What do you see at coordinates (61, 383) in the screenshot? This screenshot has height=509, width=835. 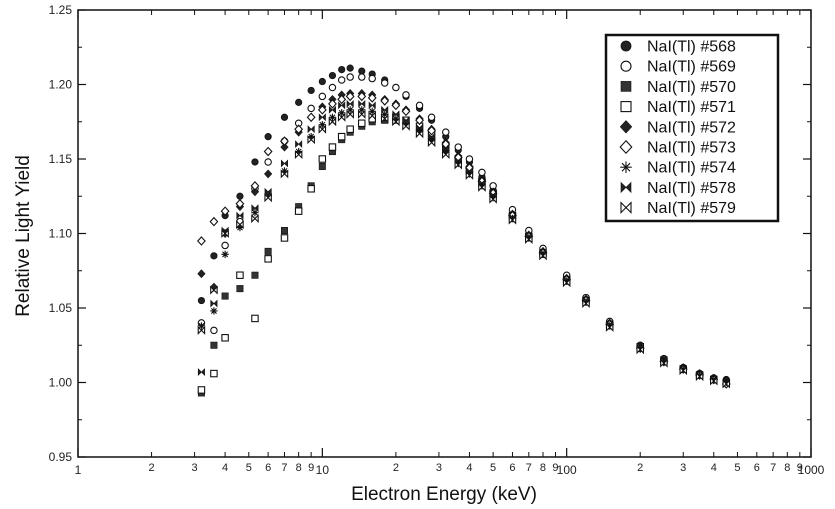 I see `y-tick-label-1: 1.00` at bounding box center [61, 383].